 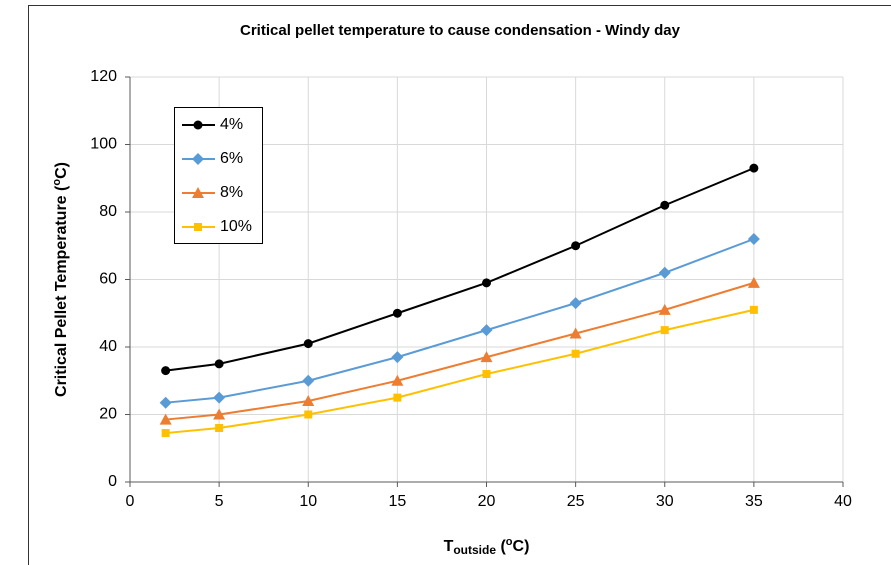 What do you see at coordinates (576, 501) in the screenshot?
I see `x-tick-label: 25` at bounding box center [576, 501].